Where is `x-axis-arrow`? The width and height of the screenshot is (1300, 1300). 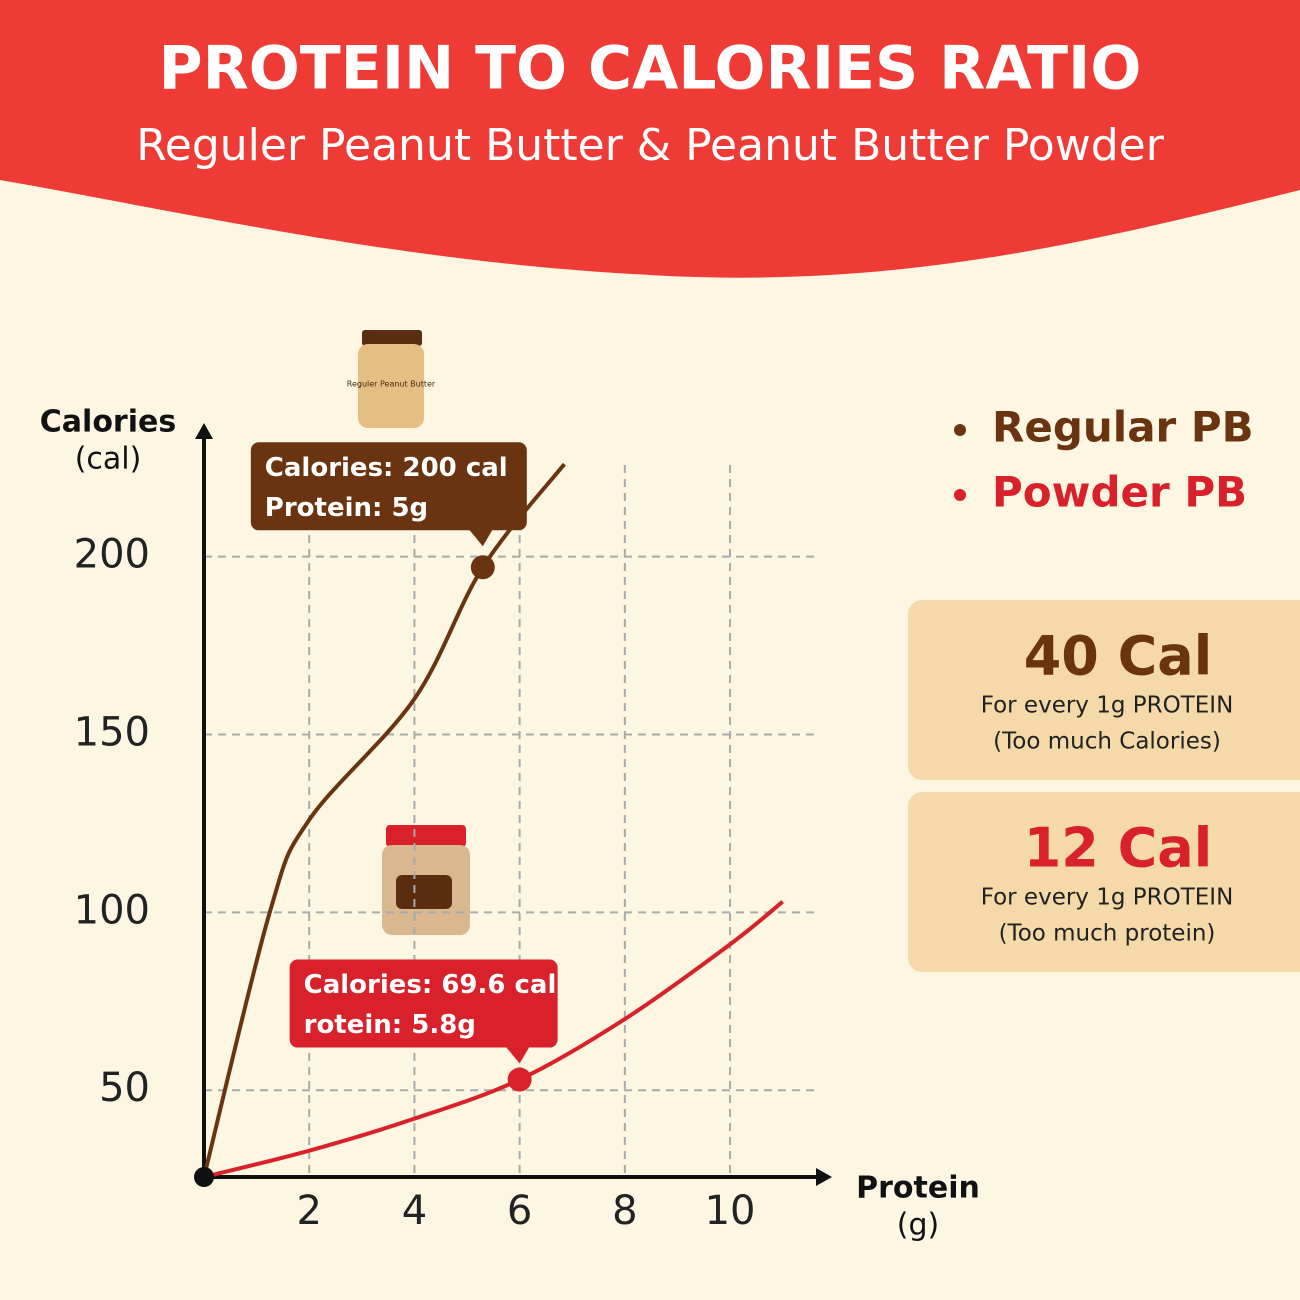 x-axis-arrow is located at coordinates (824, 1177).